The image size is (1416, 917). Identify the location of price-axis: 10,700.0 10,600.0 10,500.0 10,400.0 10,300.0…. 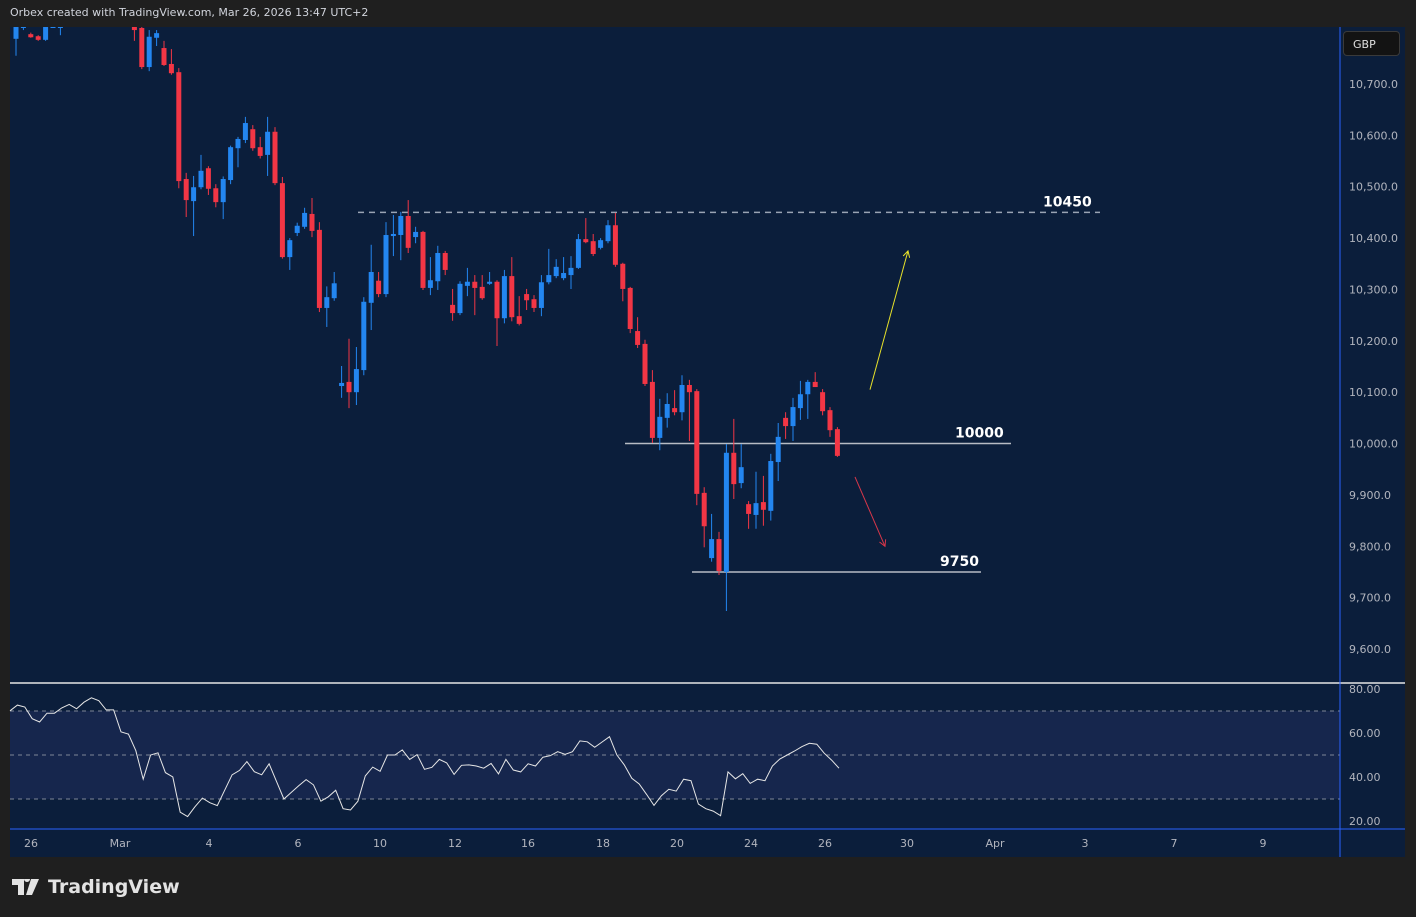
(1373, 367).